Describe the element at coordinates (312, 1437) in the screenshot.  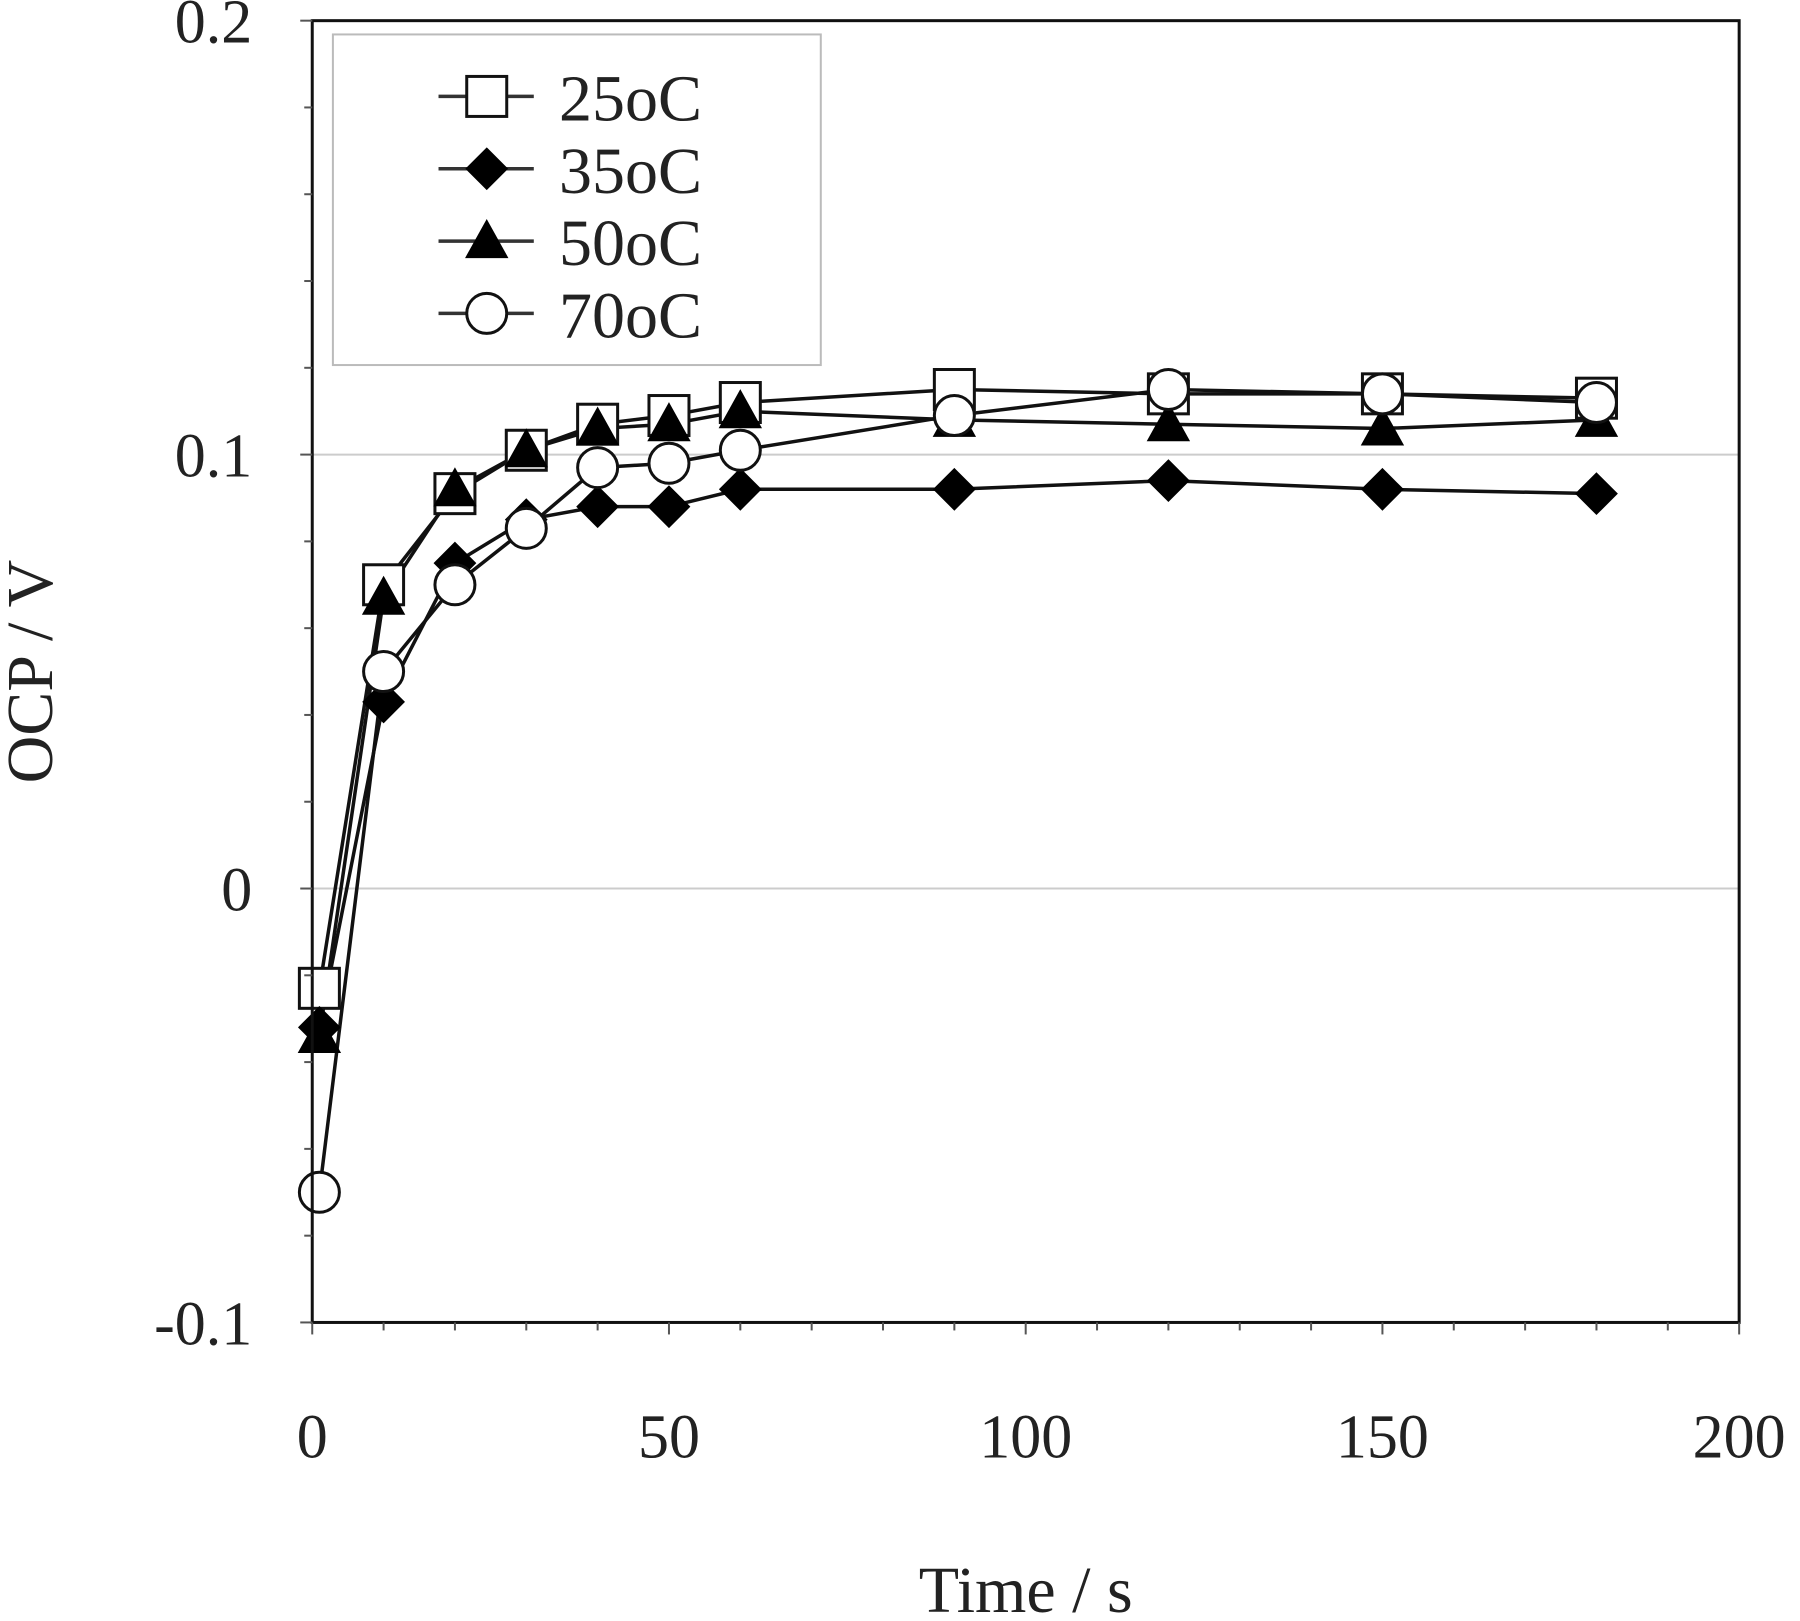
I see `x-tick-label: 0` at that location.